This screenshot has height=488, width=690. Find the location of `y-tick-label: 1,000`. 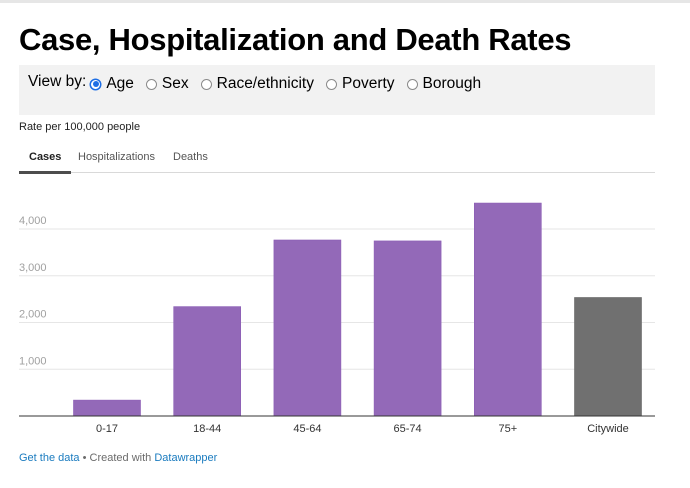

y-tick-label: 1,000 is located at coordinates (33, 361).